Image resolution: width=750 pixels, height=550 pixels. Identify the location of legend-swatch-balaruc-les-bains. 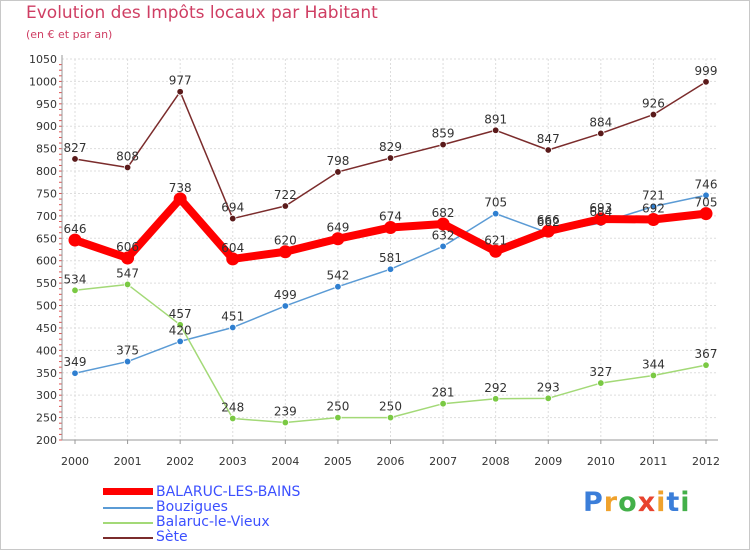
(128, 491).